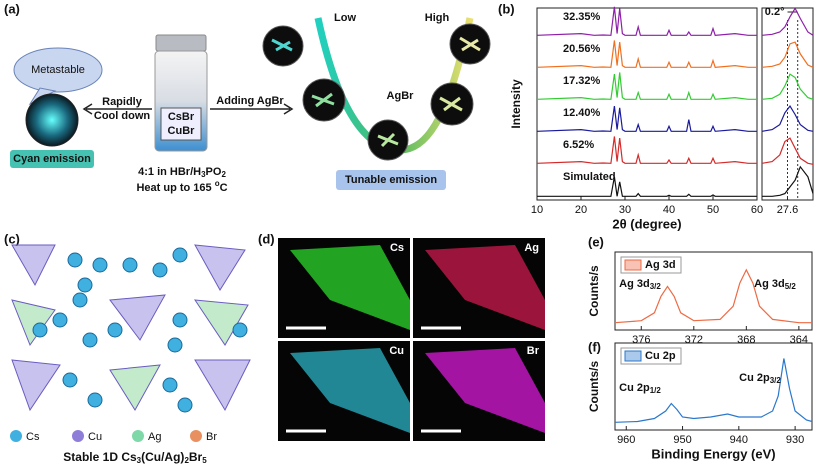  Describe the element at coordinates (506, 8) in the screenshot. I see `panel-label: (b)` at that location.